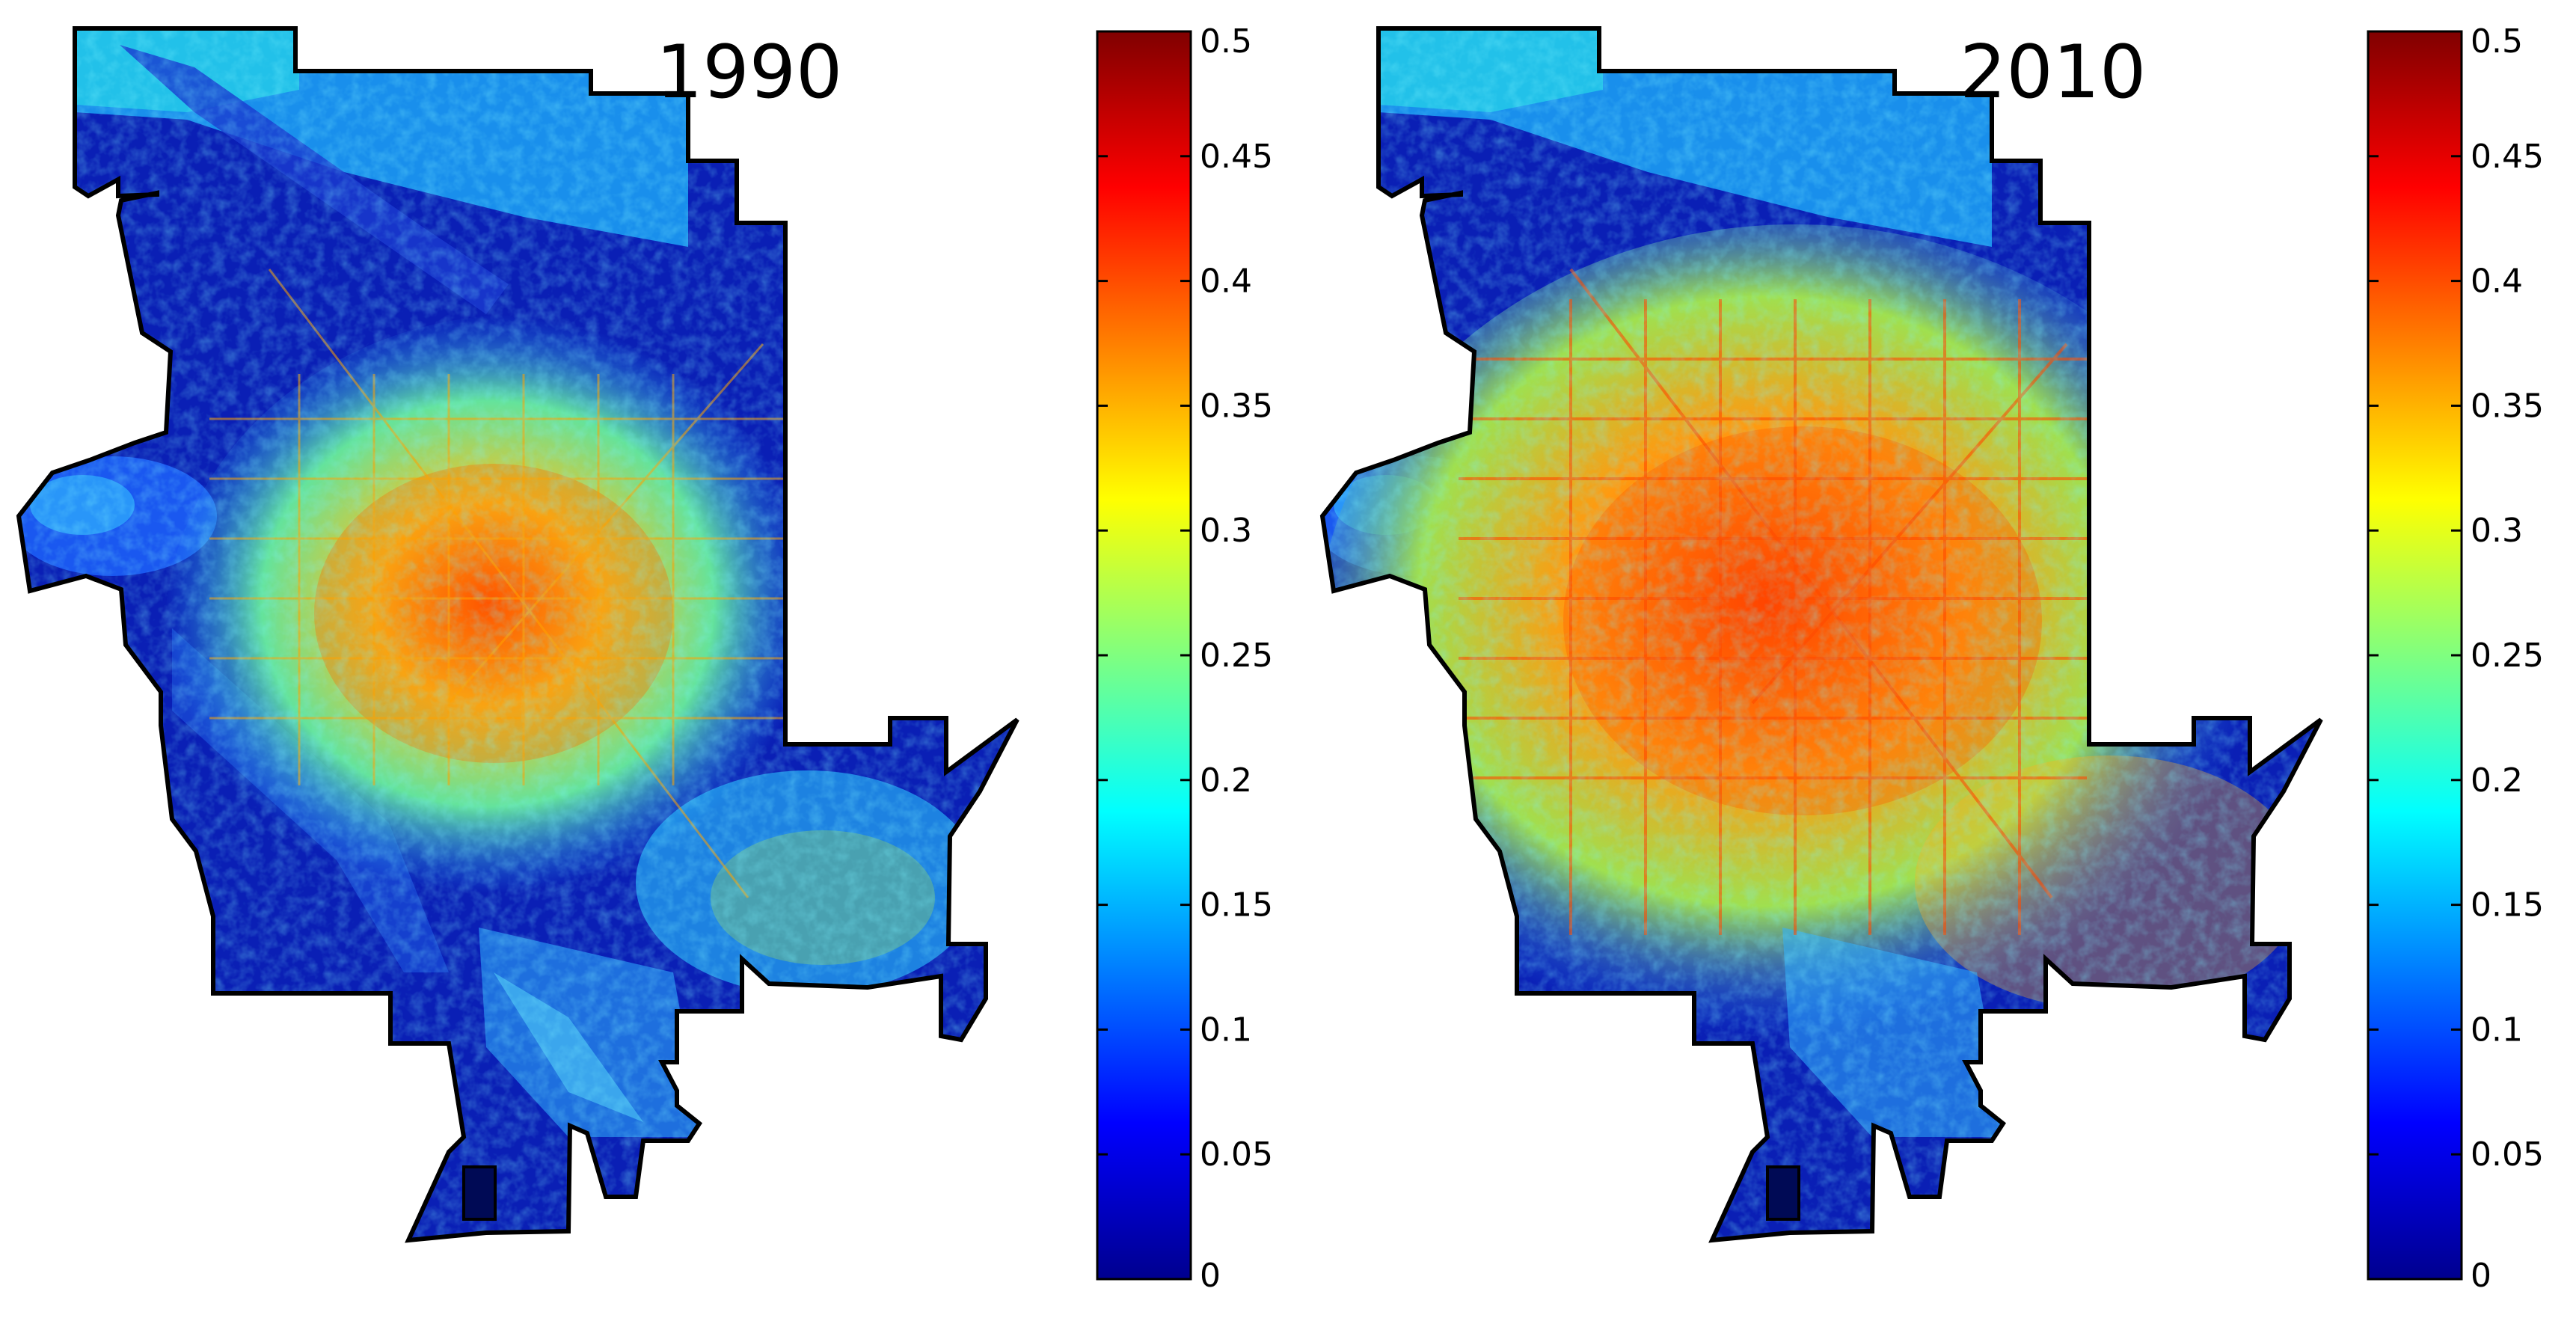 The image size is (2576, 1321). I want to click on colorbar-1990: 0.5 0.45 0.4 0.35 0.3 0.25 0.2 0.15 0.1 0.05 0, so click(1184, 659).